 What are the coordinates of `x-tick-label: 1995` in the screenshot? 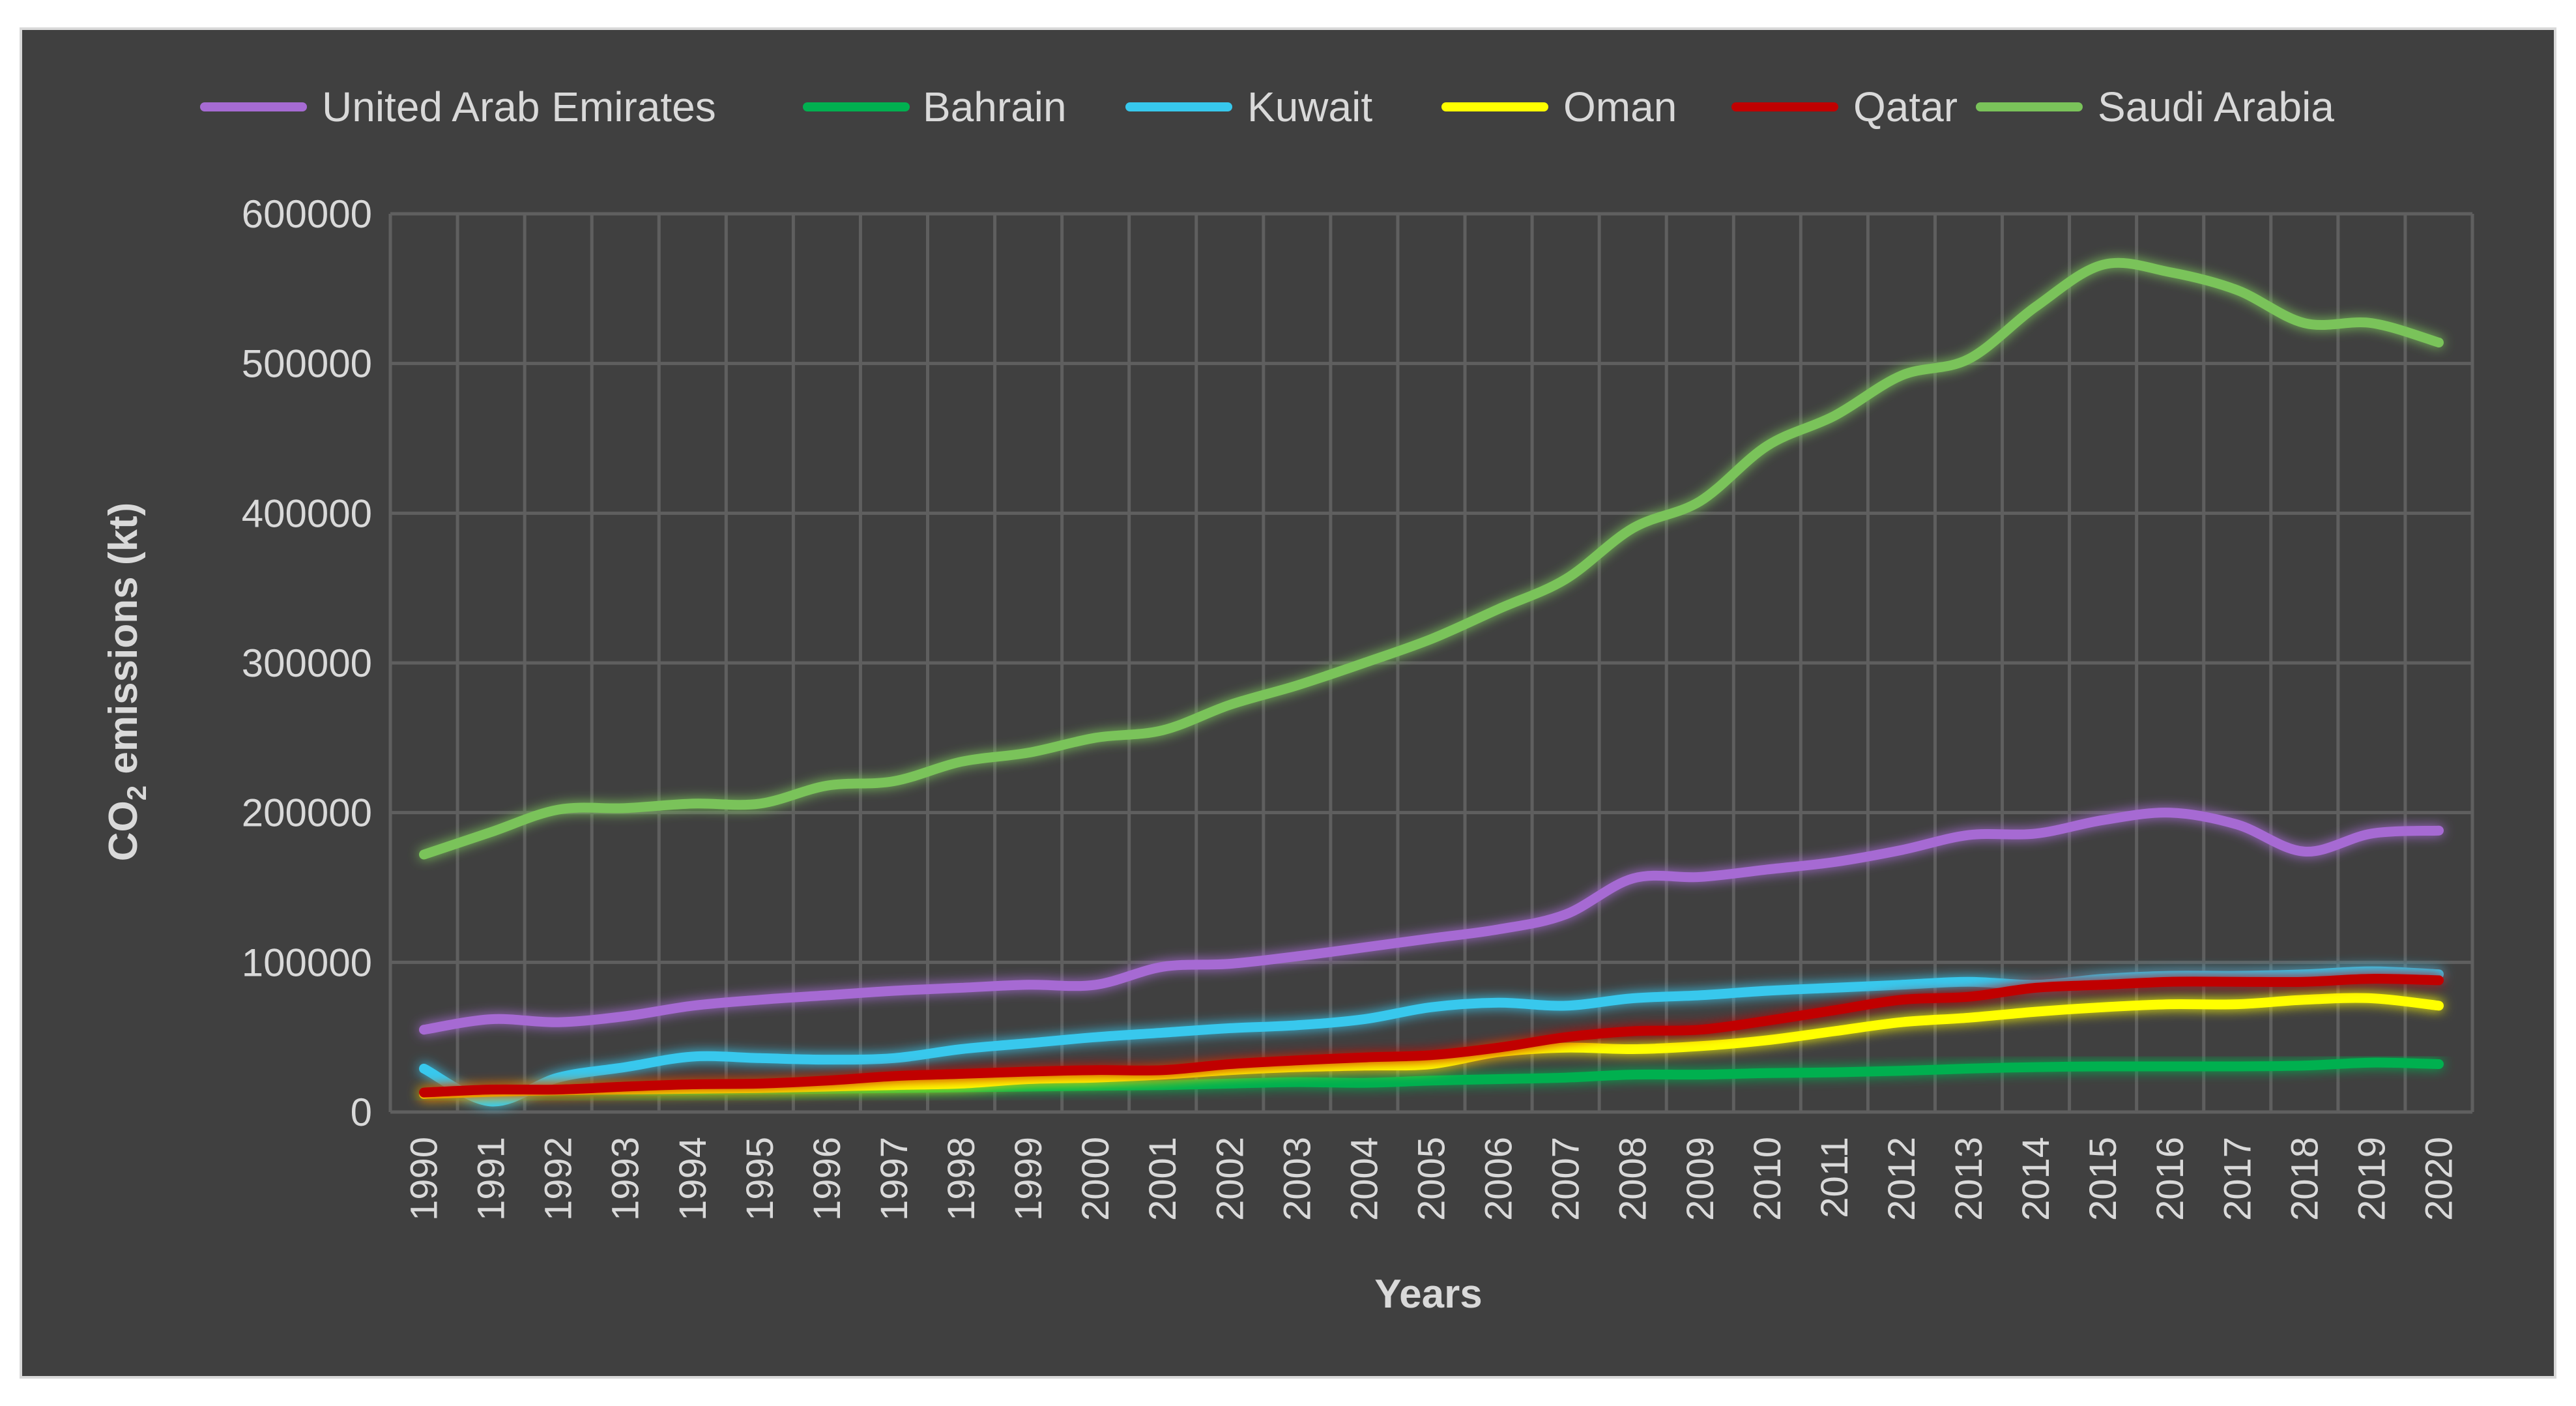 It's located at (760, 1179).